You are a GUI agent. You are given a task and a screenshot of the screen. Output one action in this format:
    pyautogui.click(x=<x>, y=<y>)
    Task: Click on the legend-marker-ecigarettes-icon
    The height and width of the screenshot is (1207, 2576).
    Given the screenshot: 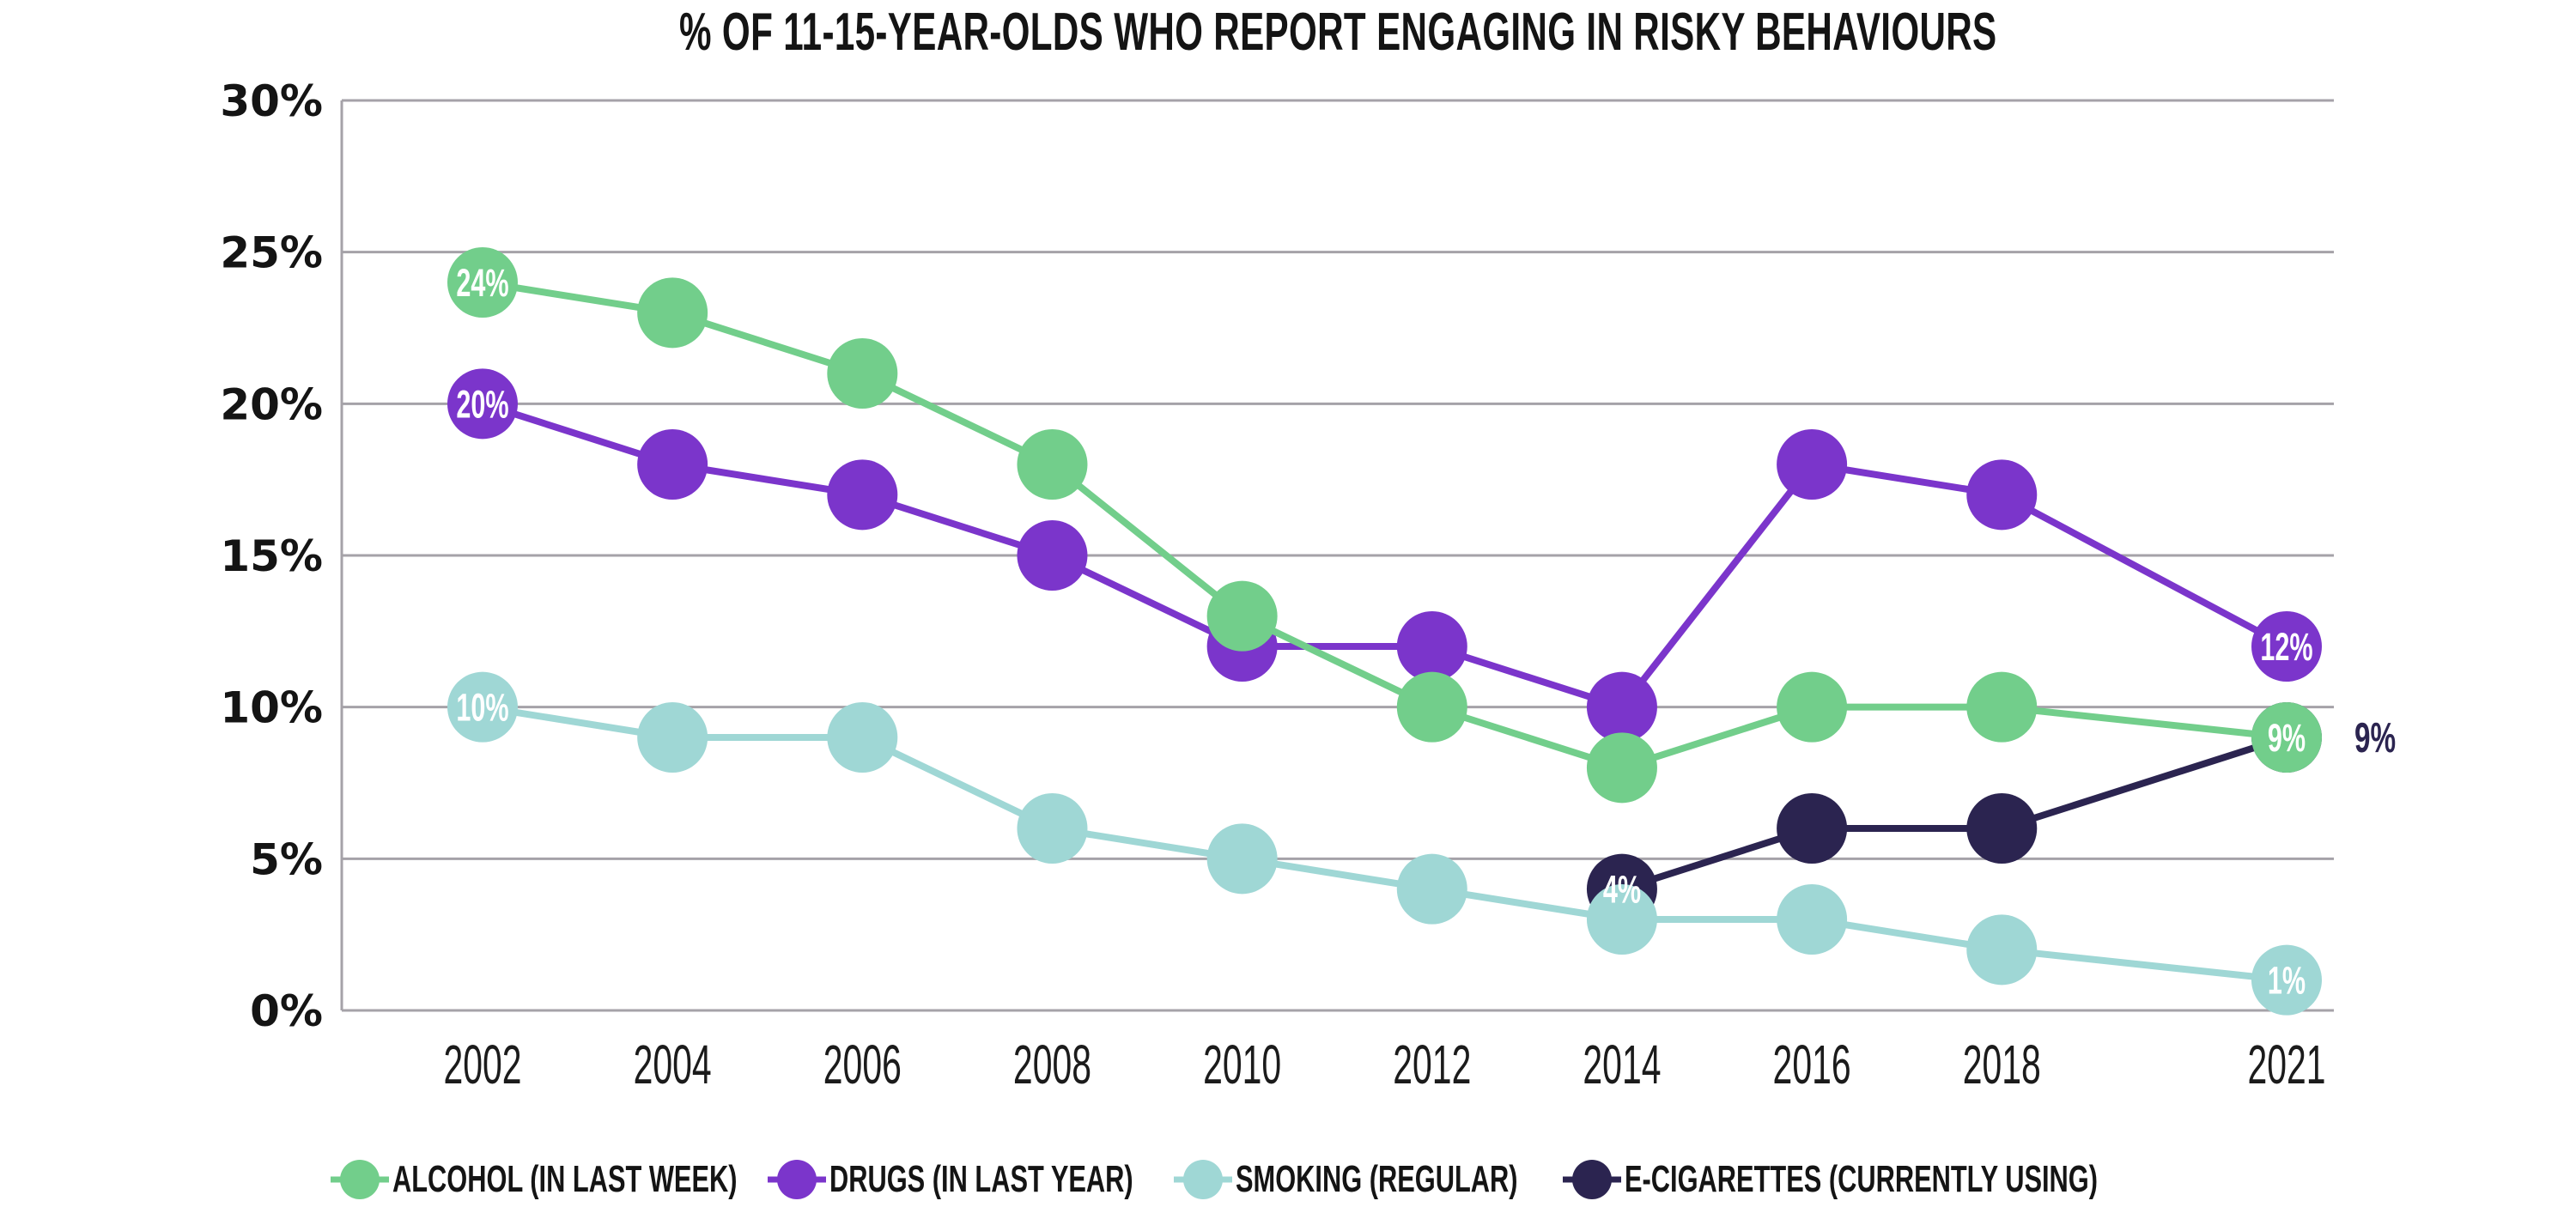 What is the action you would take?
    pyautogui.click(x=1592, y=1179)
    